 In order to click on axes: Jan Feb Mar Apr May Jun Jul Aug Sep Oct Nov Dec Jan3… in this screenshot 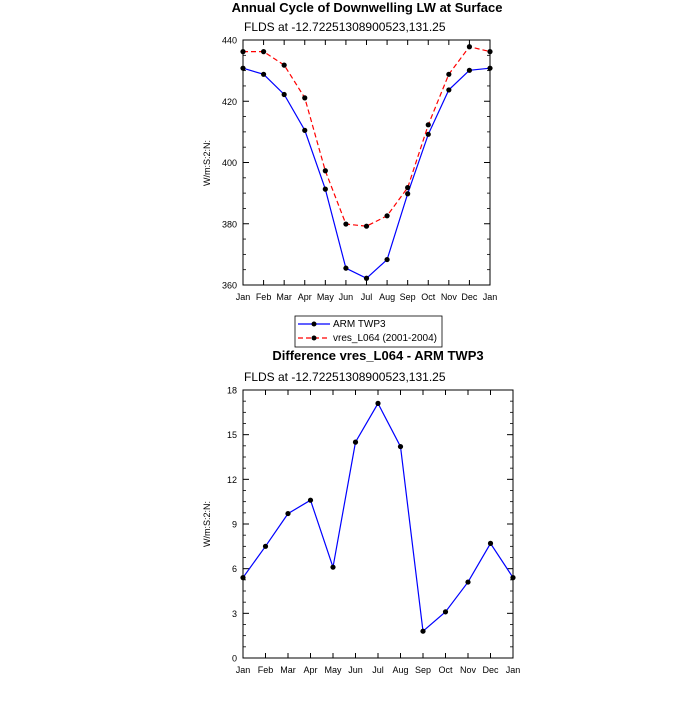, I will do `click(359, 169)`.